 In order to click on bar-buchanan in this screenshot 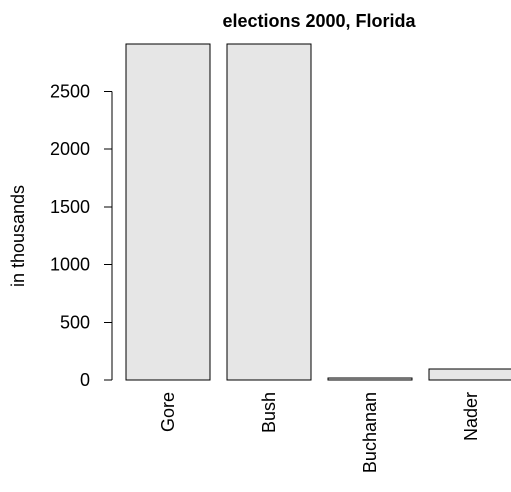, I will do `click(370, 379)`.